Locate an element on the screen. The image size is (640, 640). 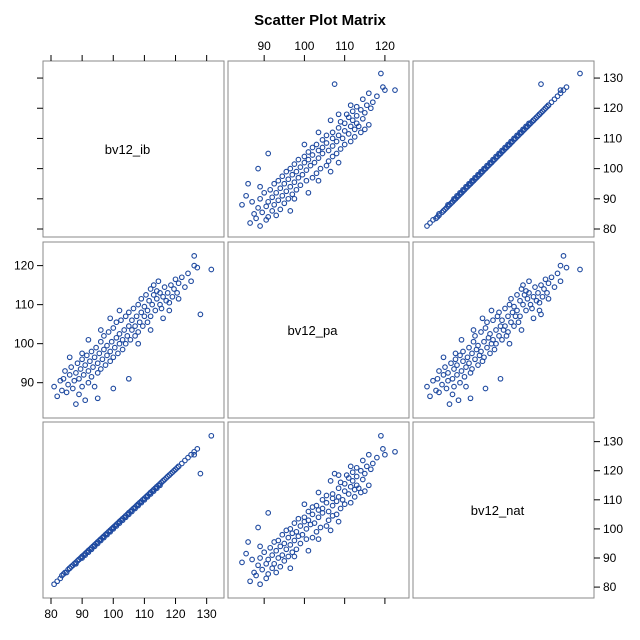
bottom-tick-label-bv12_ib-80: 80 is located at coordinates (51, 614).